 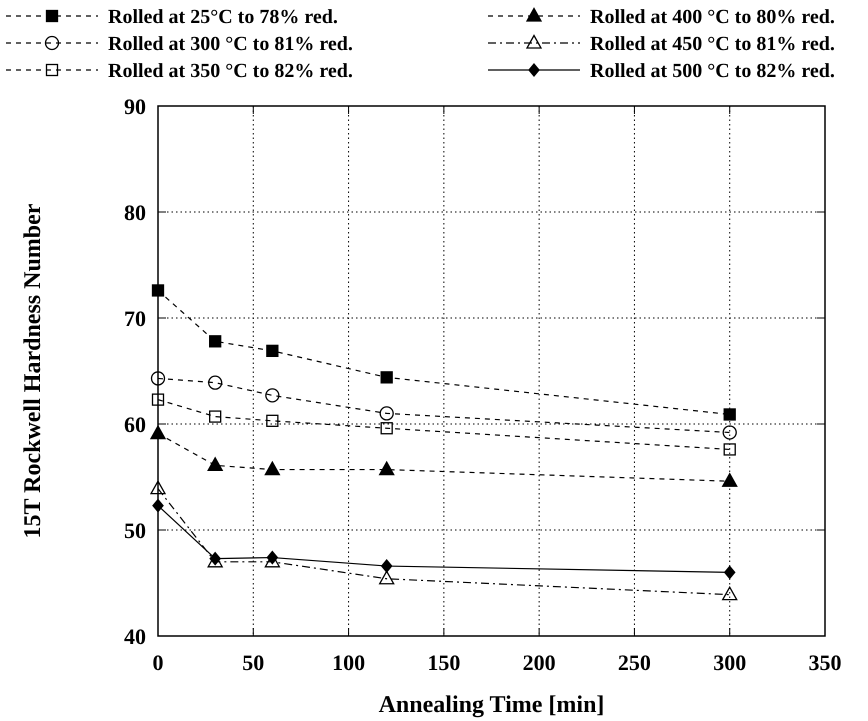 What do you see at coordinates (135, 318) in the screenshot?
I see `y-tick-label: 70` at bounding box center [135, 318].